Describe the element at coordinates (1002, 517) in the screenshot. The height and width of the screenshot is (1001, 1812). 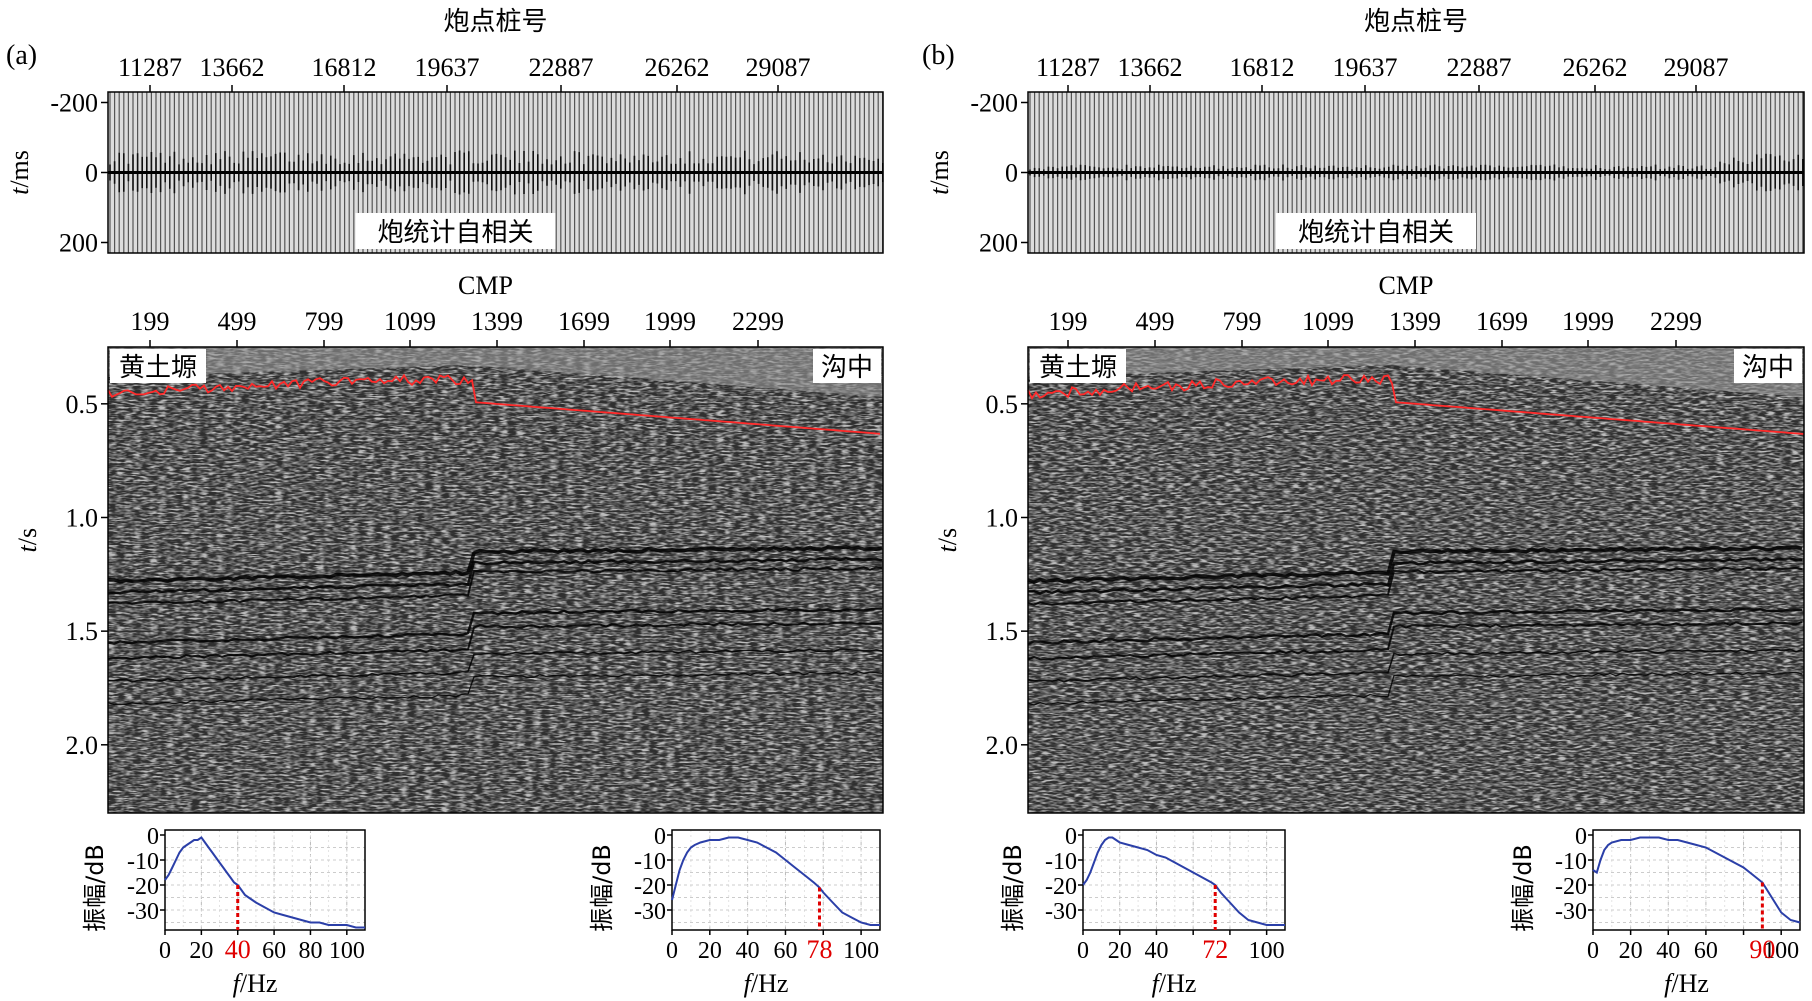
I see `section-y-tick-label: 1.0` at that location.